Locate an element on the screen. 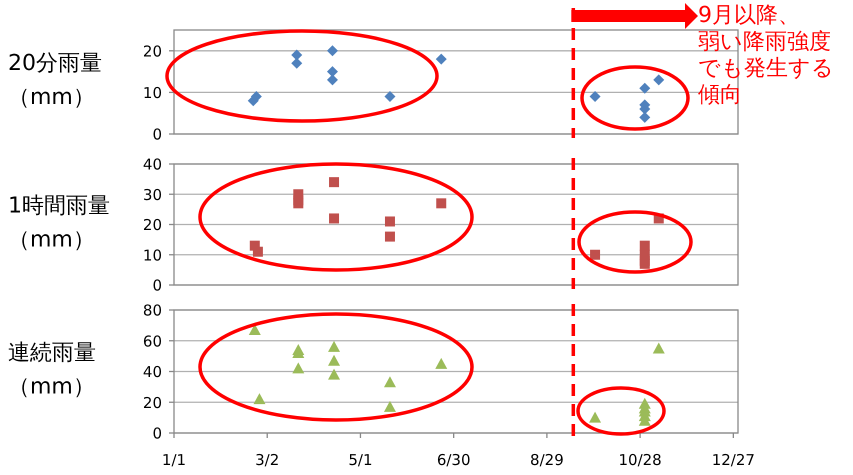  y-tick-label: 80 is located at coordinates (152, 311).